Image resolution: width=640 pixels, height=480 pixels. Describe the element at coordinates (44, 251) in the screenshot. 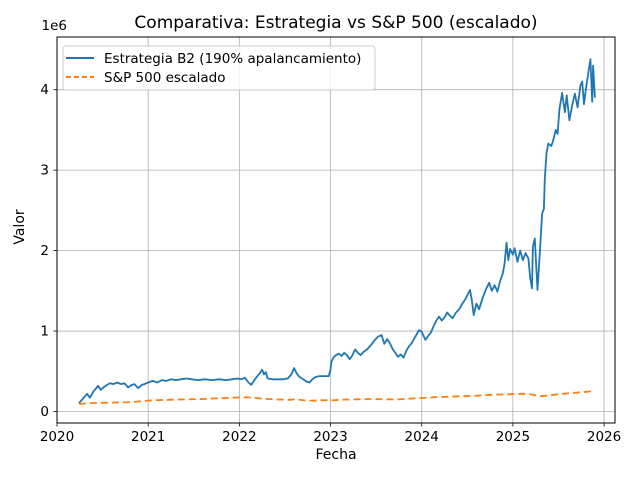

I see `y-tick-label: 2` at that location.